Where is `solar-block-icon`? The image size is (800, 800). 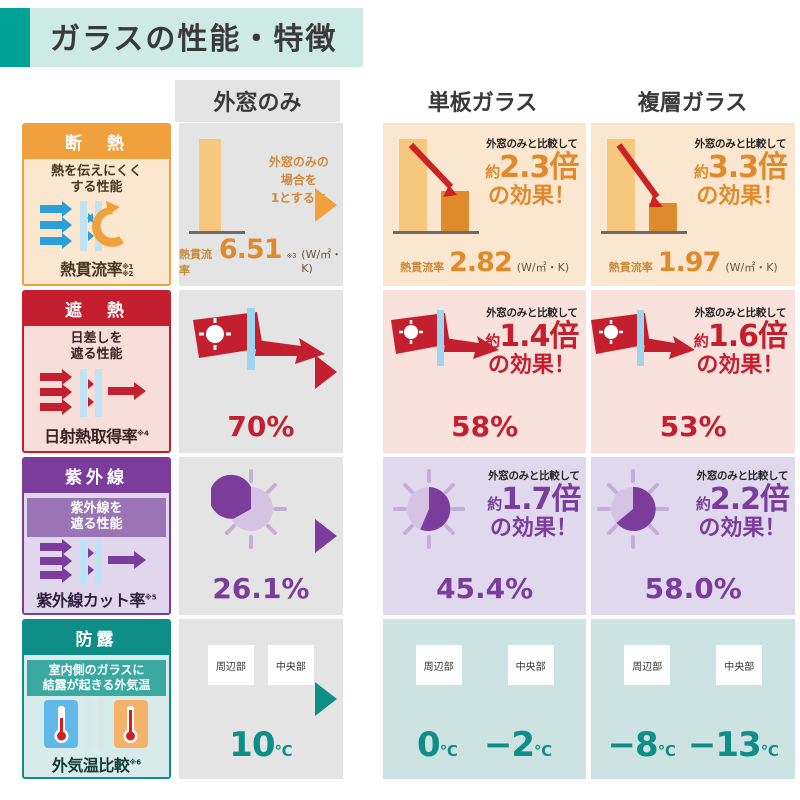
solar-block-icon is located at coordinates (93, 393).